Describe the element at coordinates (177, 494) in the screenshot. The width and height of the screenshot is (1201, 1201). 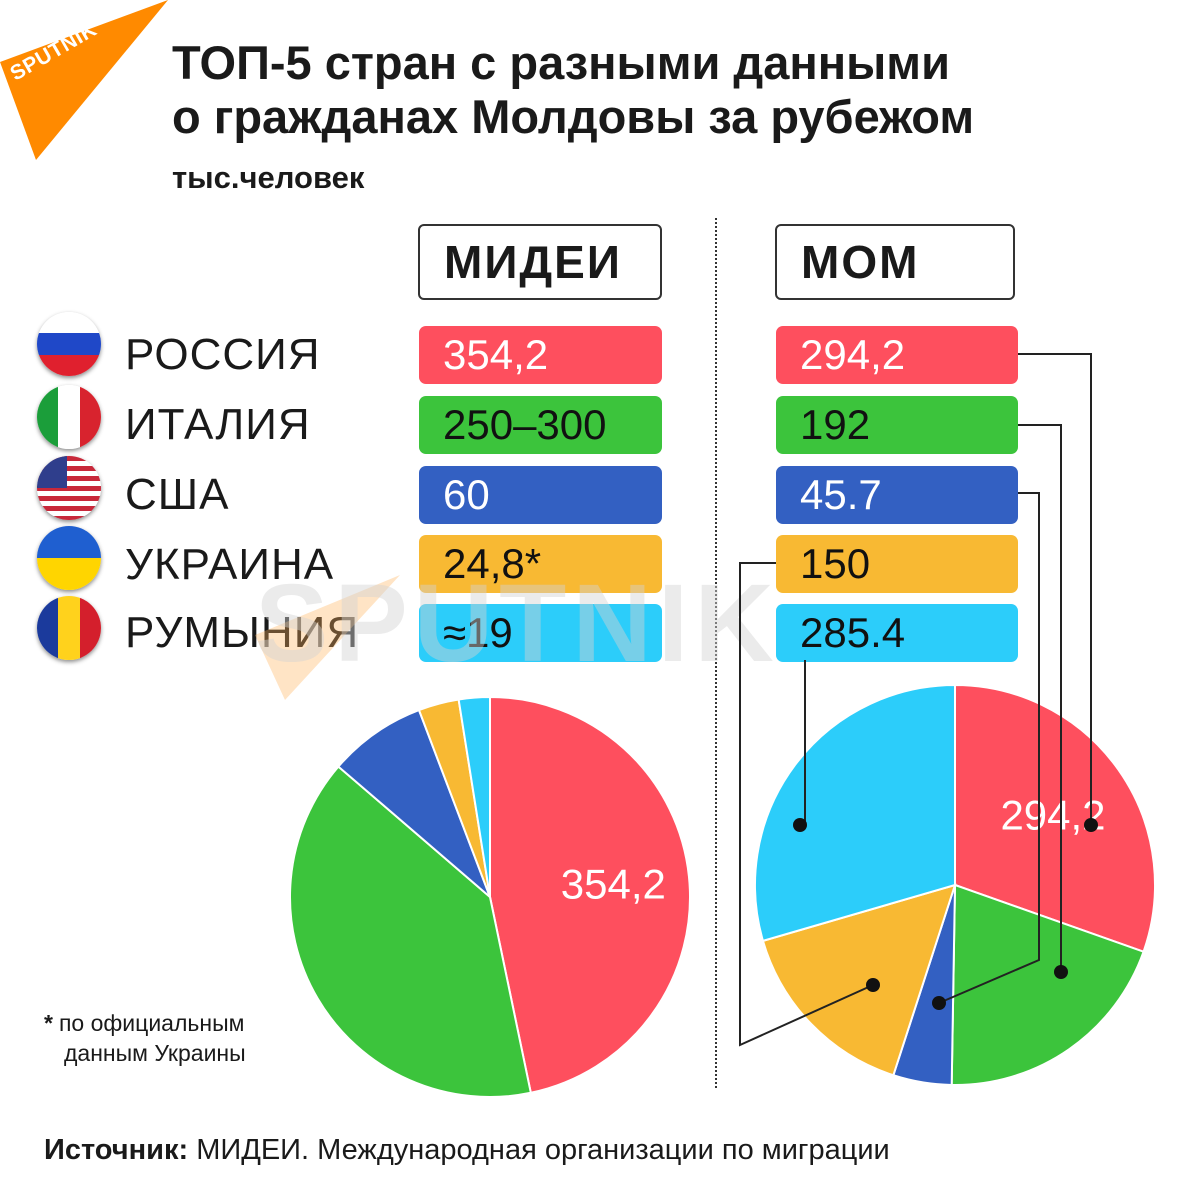
I see `country-usa: США` at that location.